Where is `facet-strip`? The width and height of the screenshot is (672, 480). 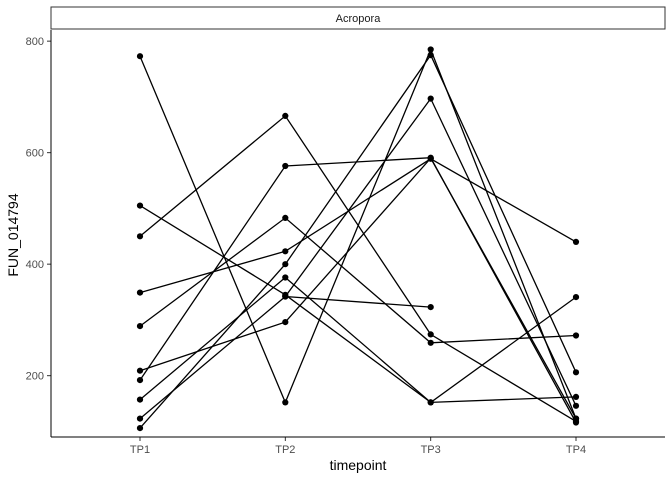 facet-strip is located at coordinates (358, 18).